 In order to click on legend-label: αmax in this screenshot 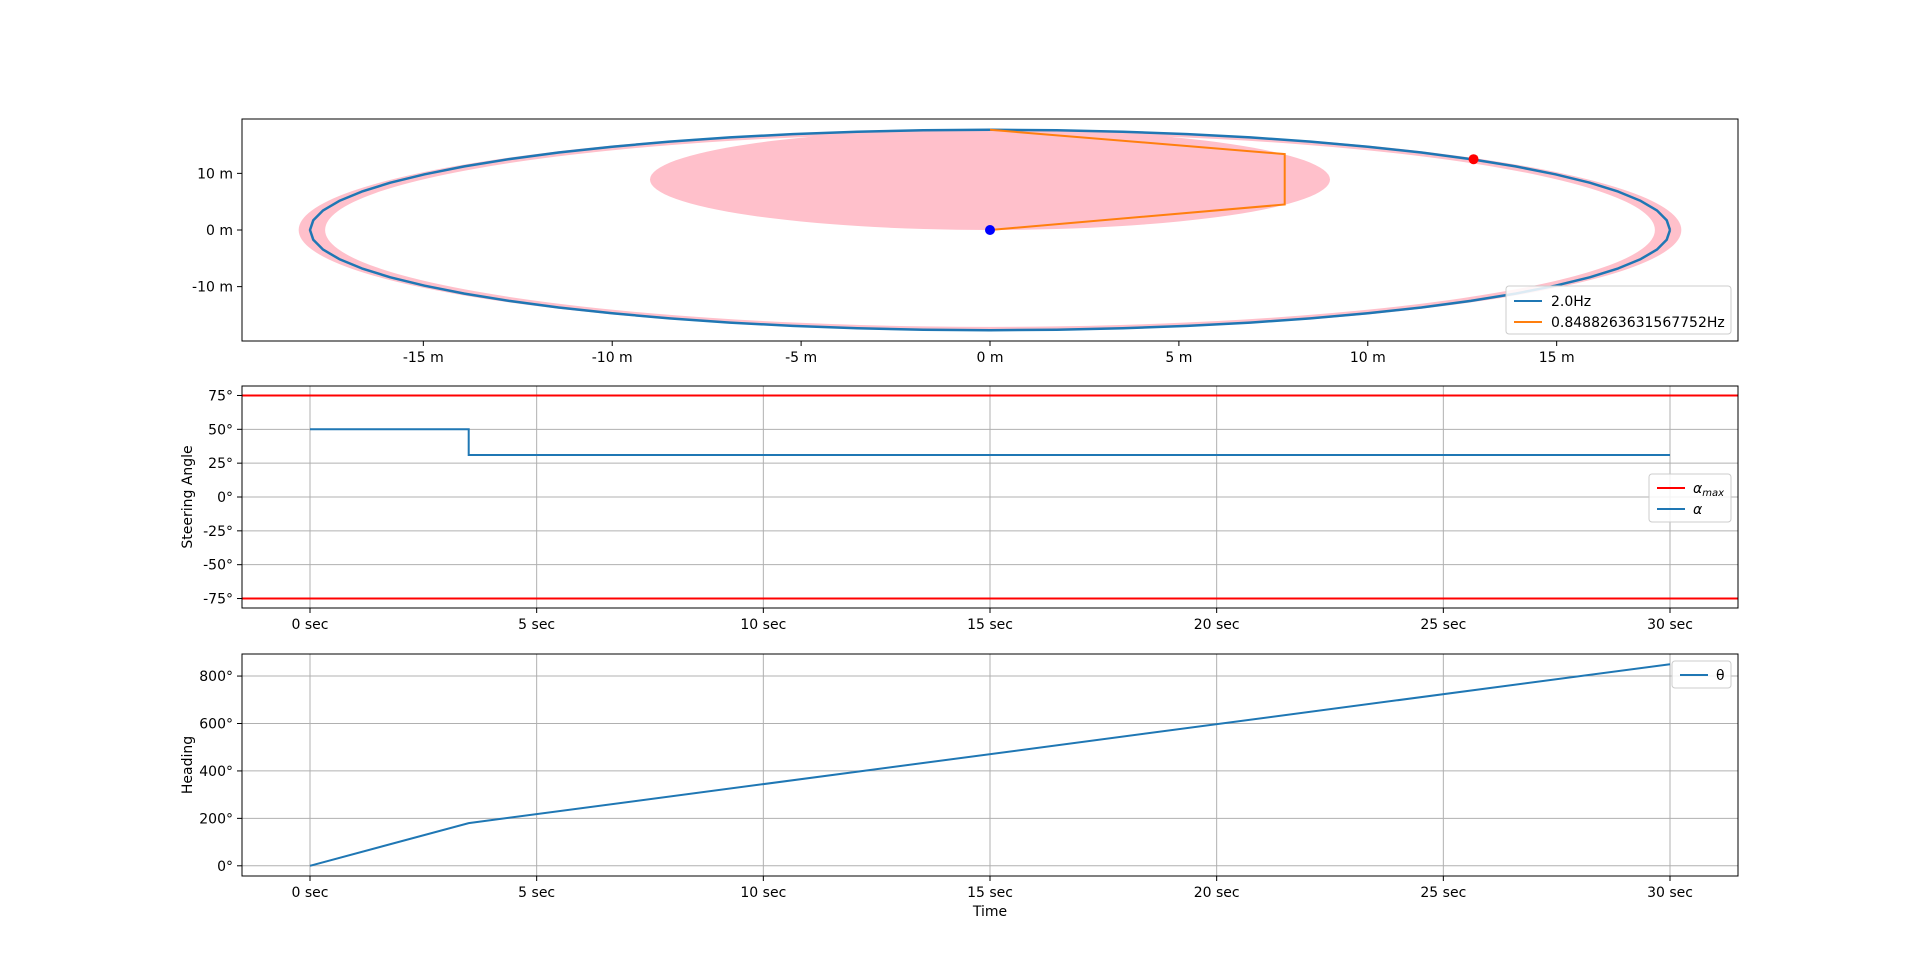, I will do `click(1708, 490)`.